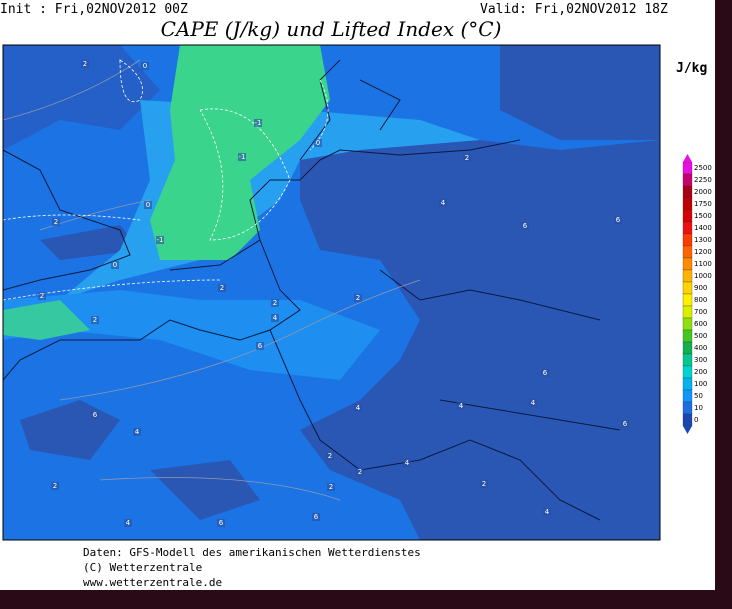  I want to click on footer-url: www.wetterzentrale.de, so click(152, 582).